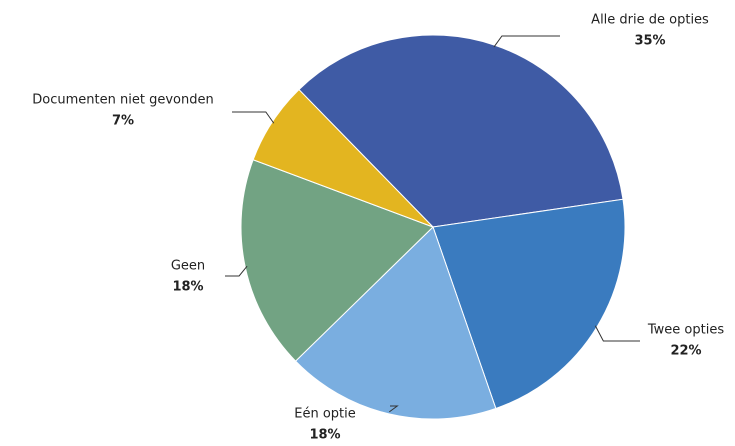 This screenshot has height=446, width=735. What do you see at coordinates (650, 20) in the screenshot?
I see `slice-label: Alle drie de opties` at bounding box center [650, 20].